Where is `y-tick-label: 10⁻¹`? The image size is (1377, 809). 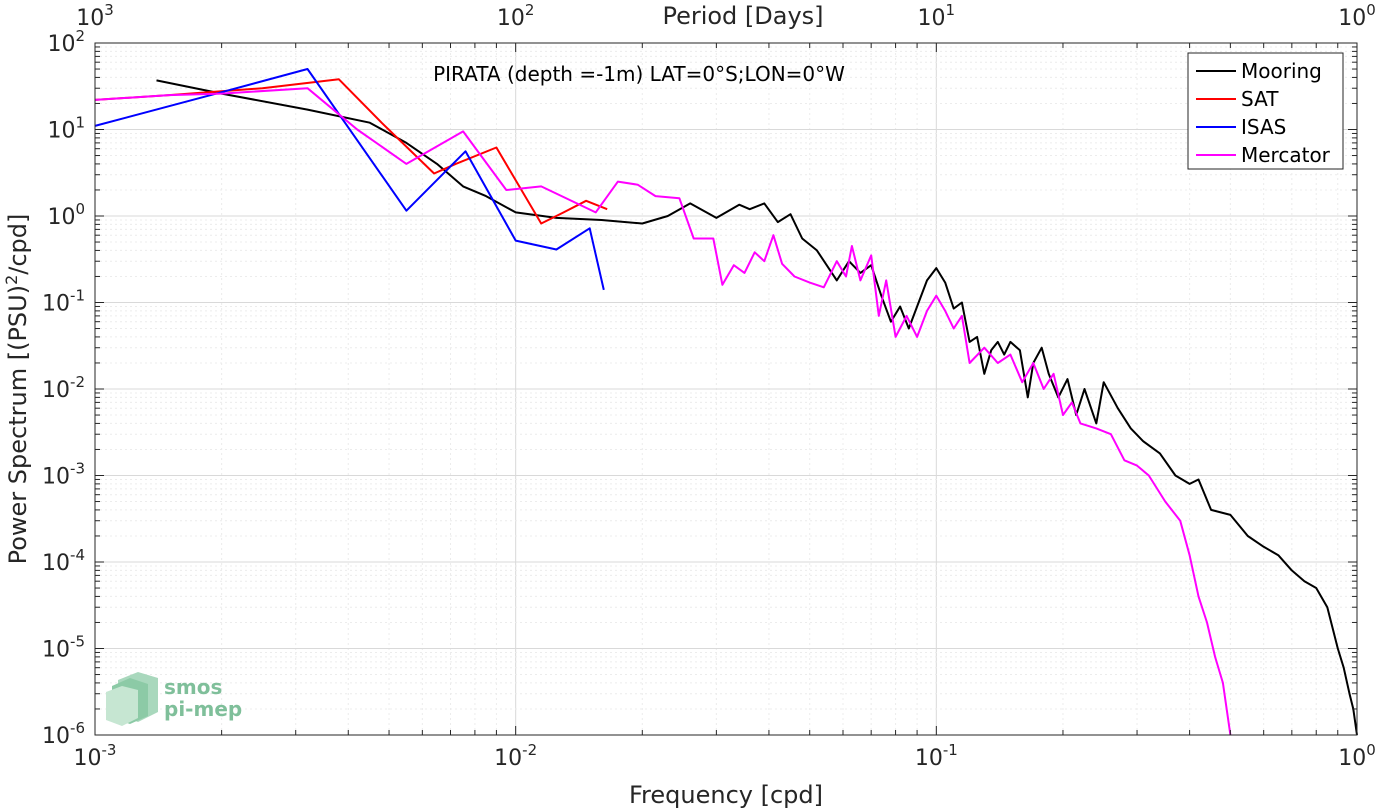 y-tick-label: 10⁻¹ is located at coordinates (63, 302).